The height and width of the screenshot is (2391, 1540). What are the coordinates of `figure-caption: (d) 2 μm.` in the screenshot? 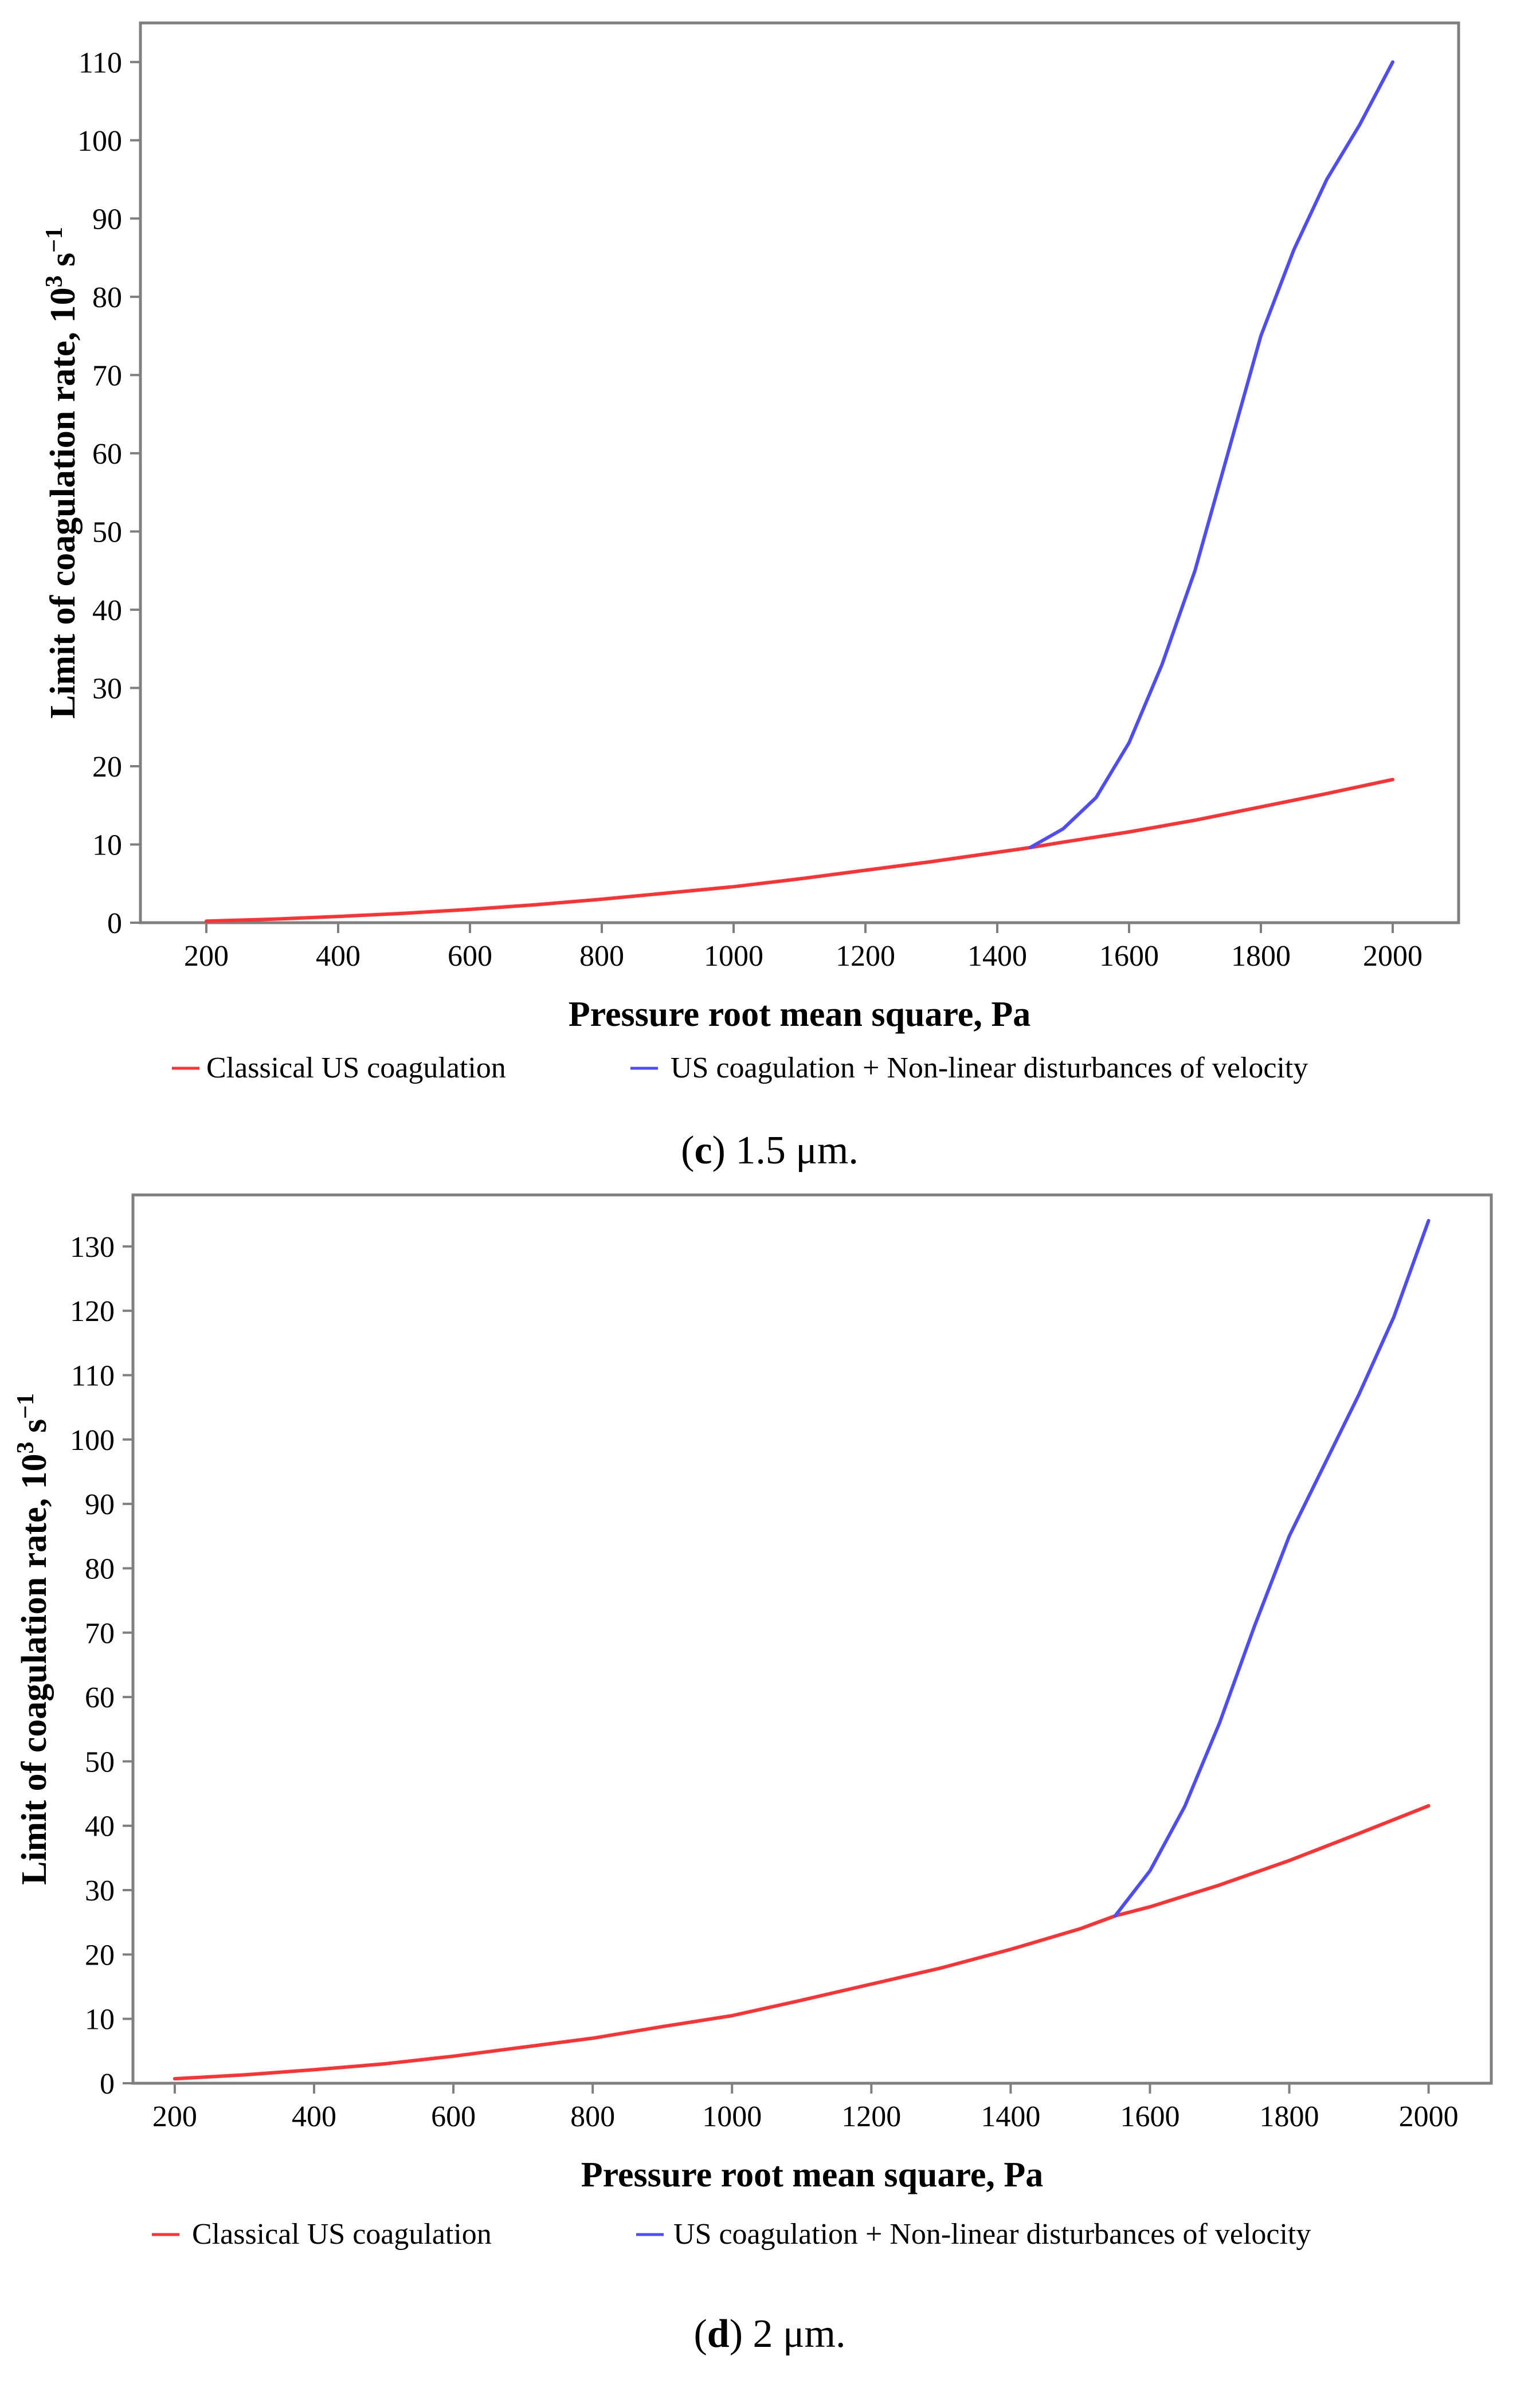 It's located at (769, 2334).